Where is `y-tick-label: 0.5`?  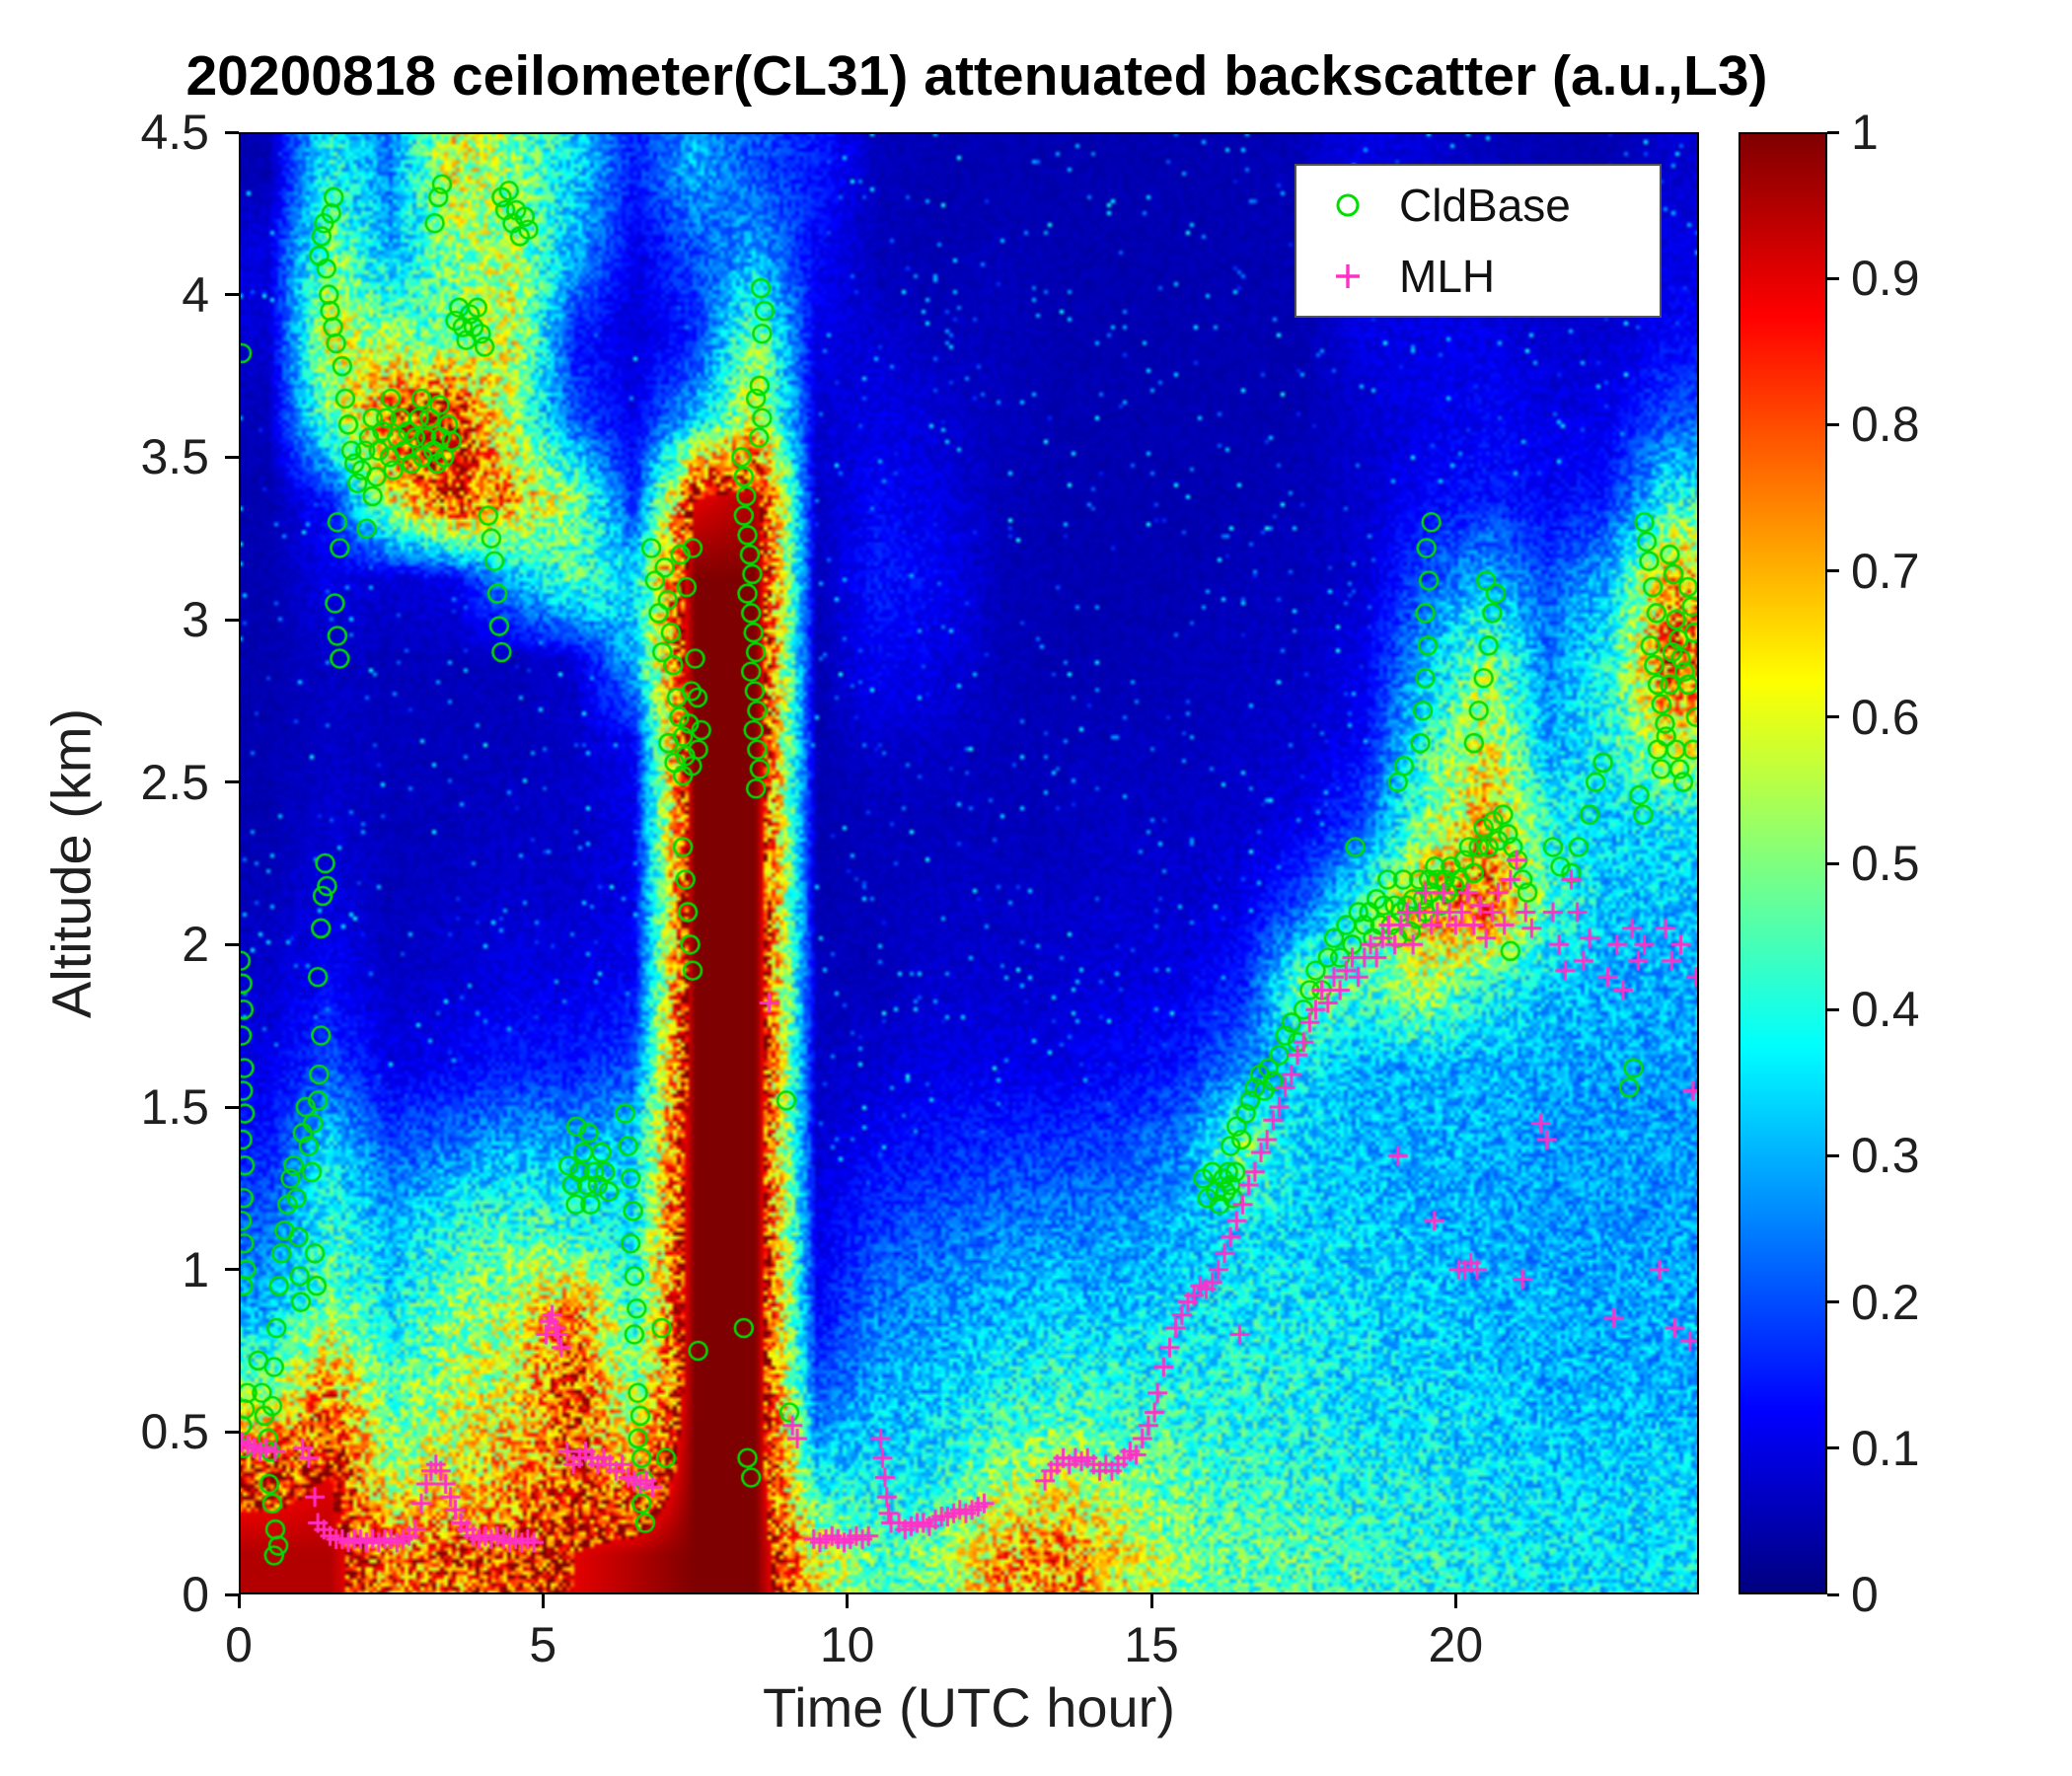 y-tick-label: 0.5 is located at coordinates (175, 1432).